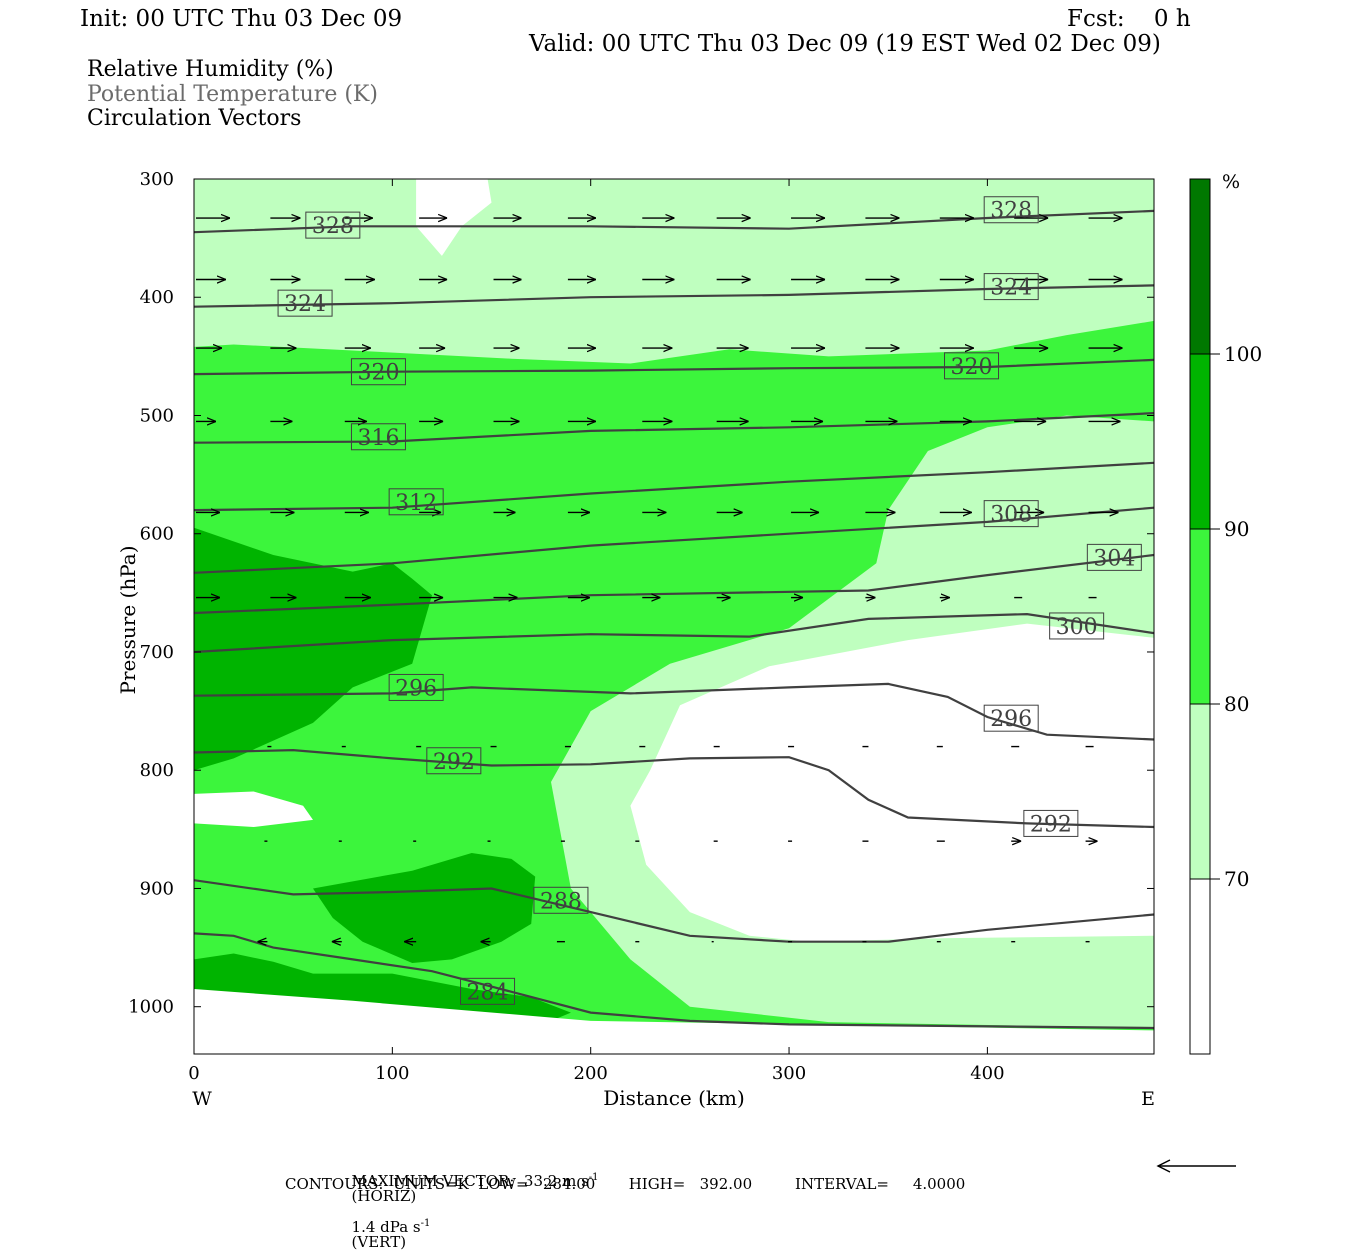  I want to click on x-axis-label: Distance (km), so click(674, 1098).